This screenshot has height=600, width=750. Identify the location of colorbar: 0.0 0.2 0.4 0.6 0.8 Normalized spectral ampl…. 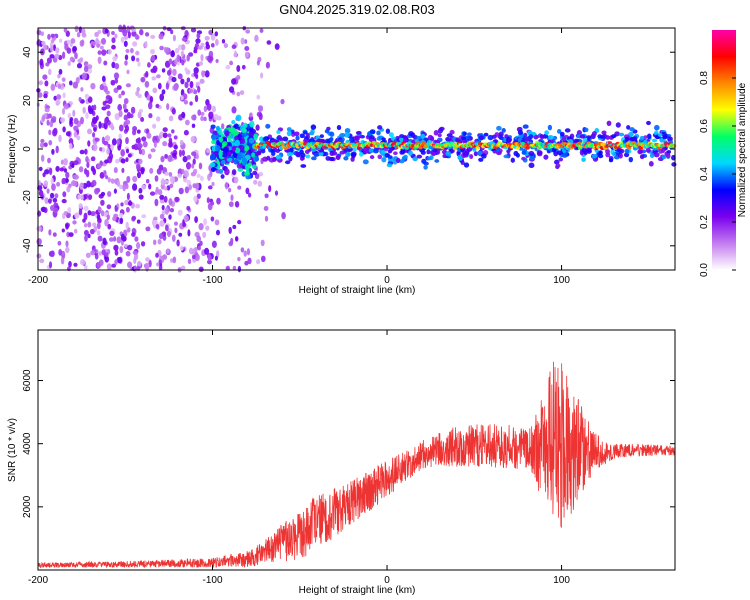
(723, 153).